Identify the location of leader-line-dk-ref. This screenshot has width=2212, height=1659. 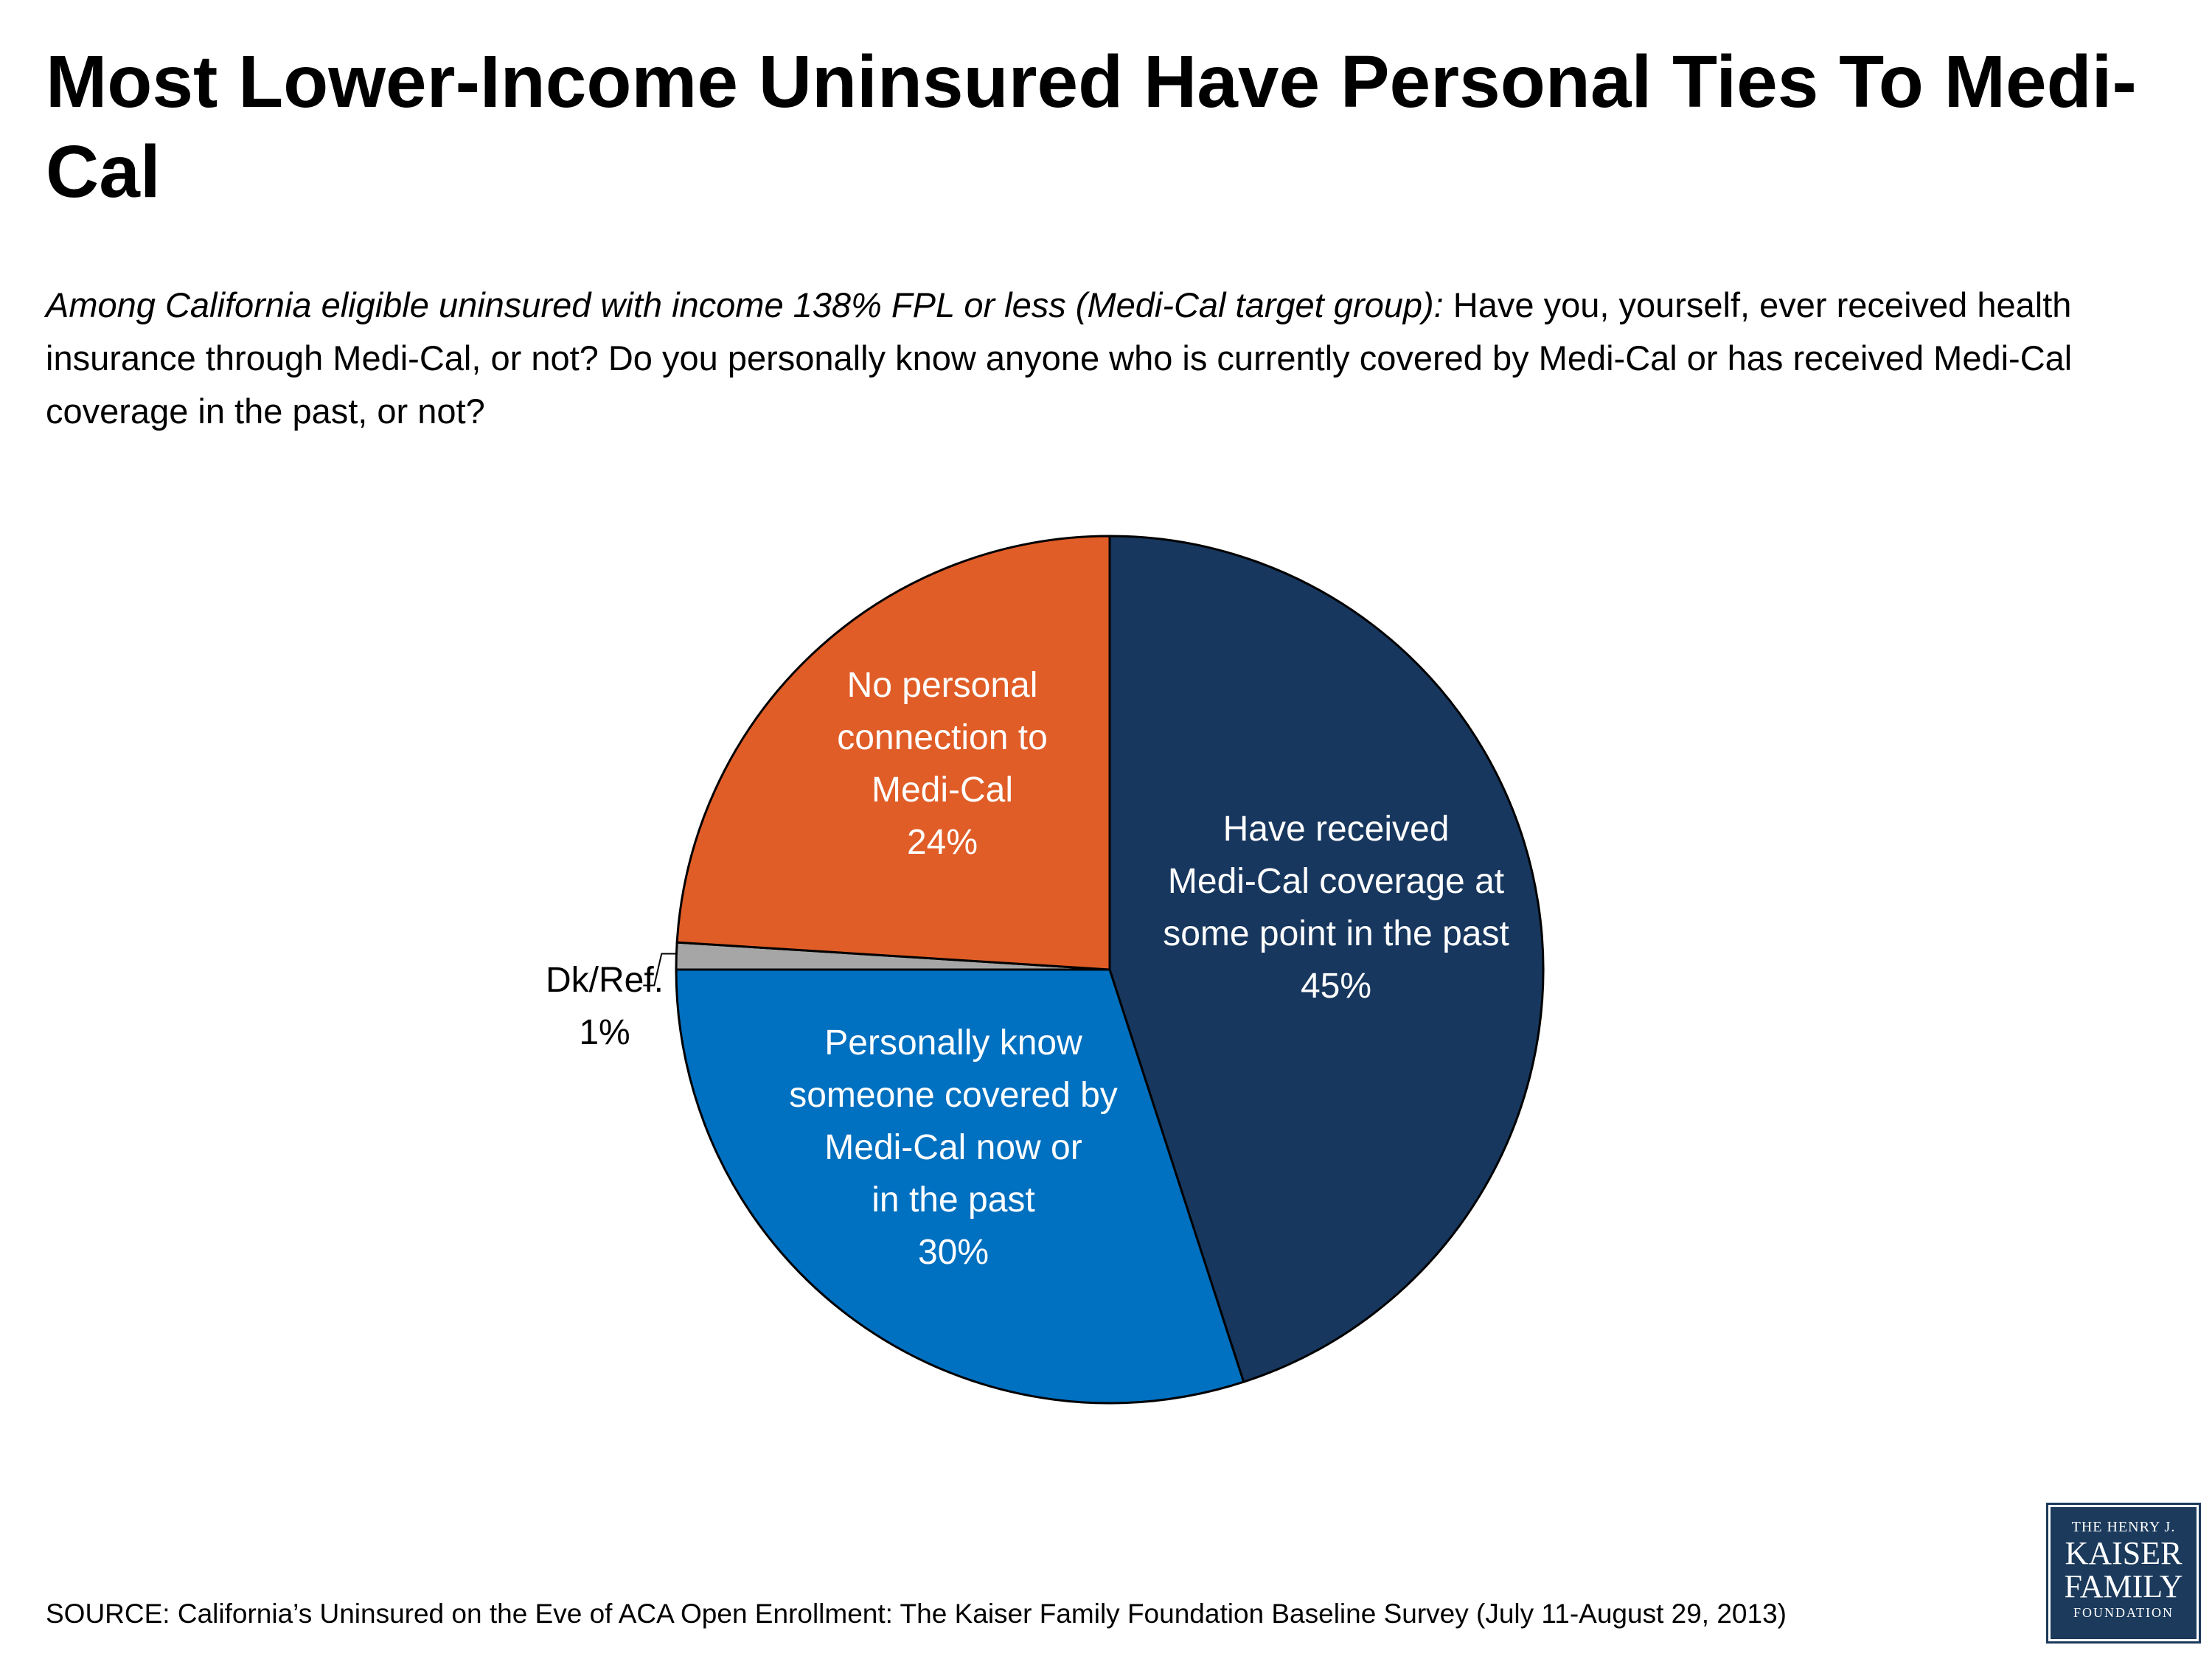
(660, 970).